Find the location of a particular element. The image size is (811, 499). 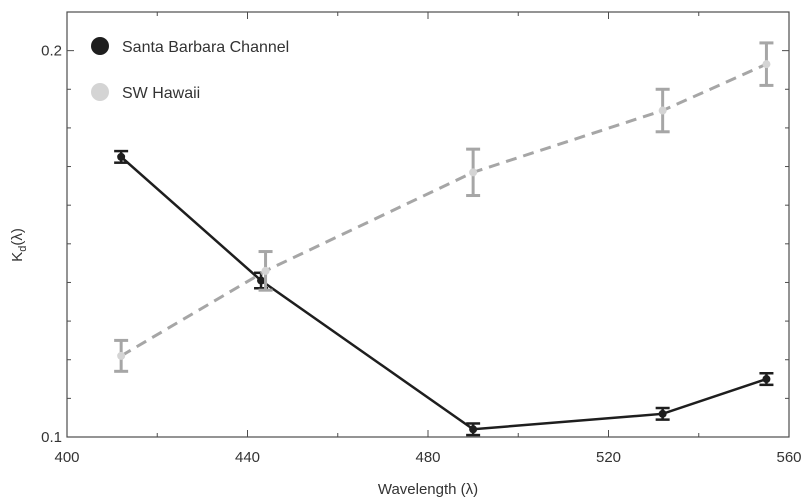

x-tick-label: 480 is located at coordinates (427, 457).